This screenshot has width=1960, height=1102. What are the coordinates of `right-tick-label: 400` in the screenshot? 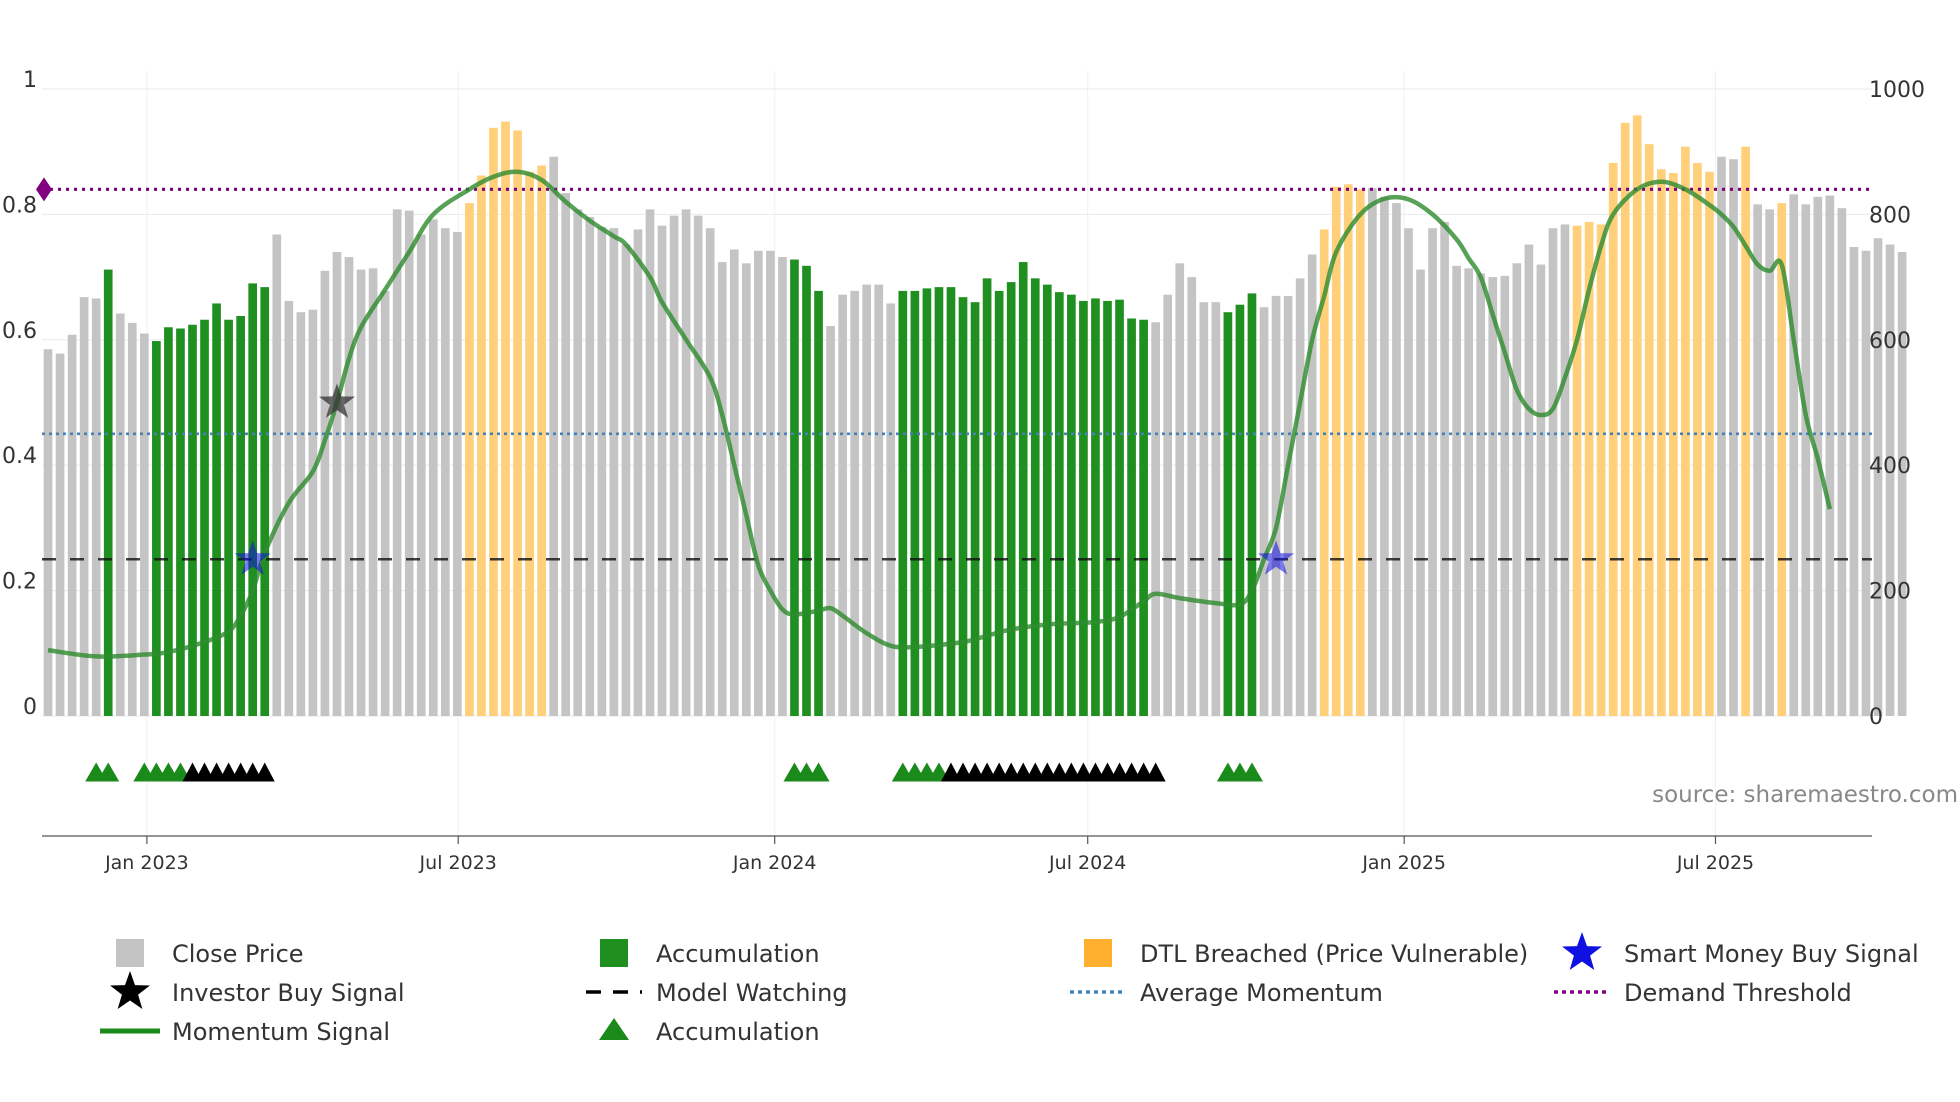 It's located at (1890, 466).